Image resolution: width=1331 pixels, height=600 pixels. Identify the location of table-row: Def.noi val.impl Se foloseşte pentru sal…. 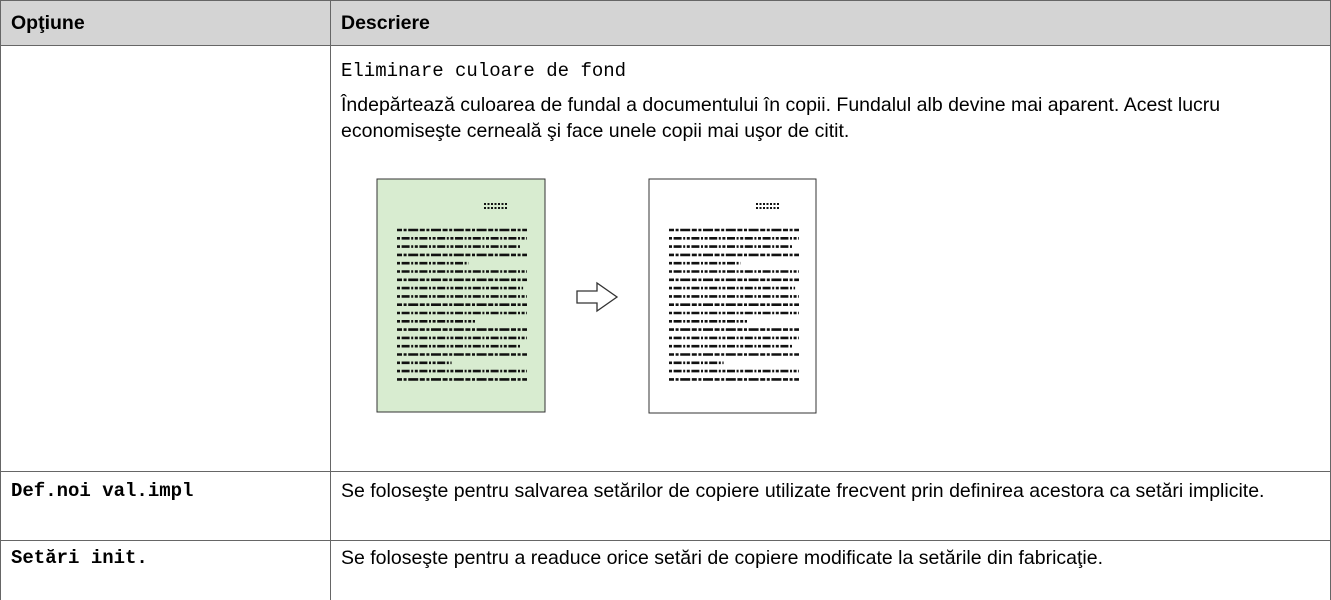
(665, 506).